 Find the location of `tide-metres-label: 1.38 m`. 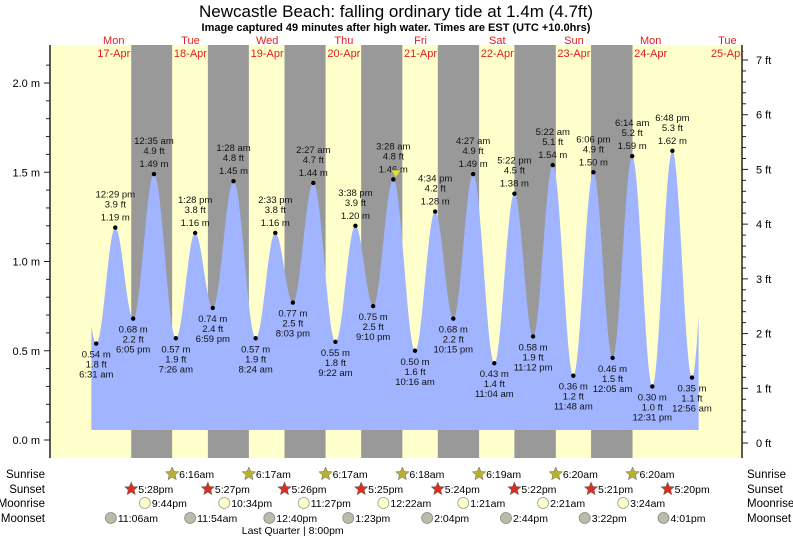

tide-metres-label: 1.38 m is located at coordinates (514, 184).